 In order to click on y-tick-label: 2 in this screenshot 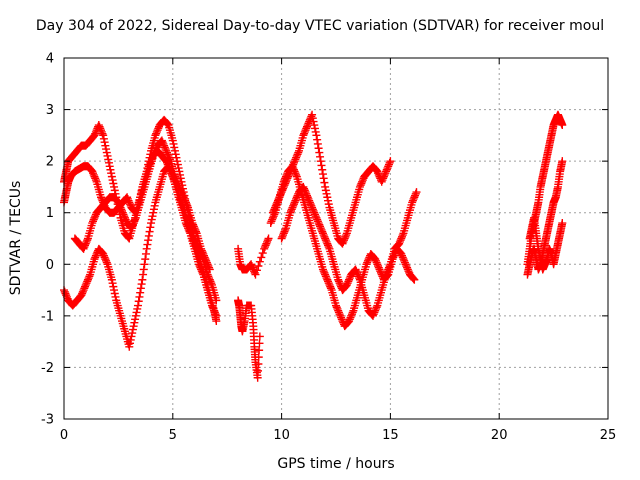, I will do `click(50, 162)`.